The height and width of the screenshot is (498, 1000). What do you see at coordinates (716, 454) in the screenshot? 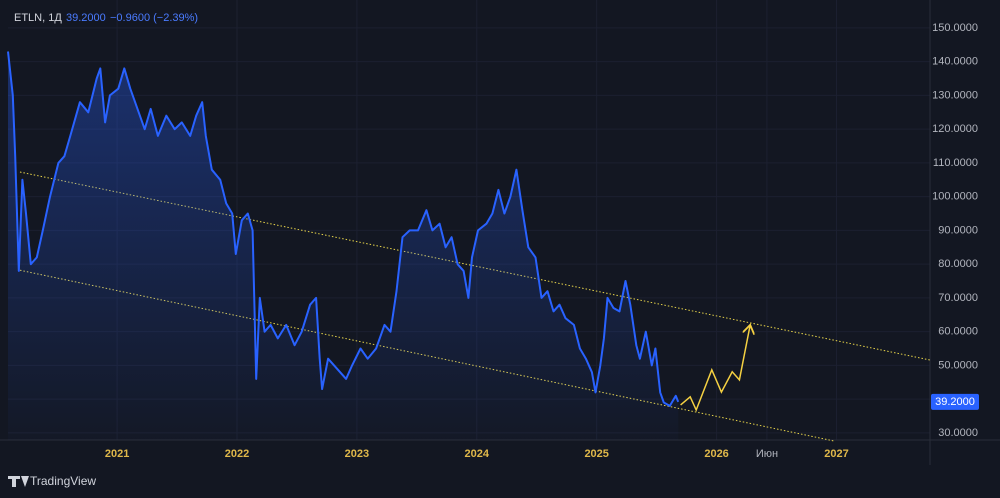
I see `x-tick-label: 2026` at bounding box center [716, 454].